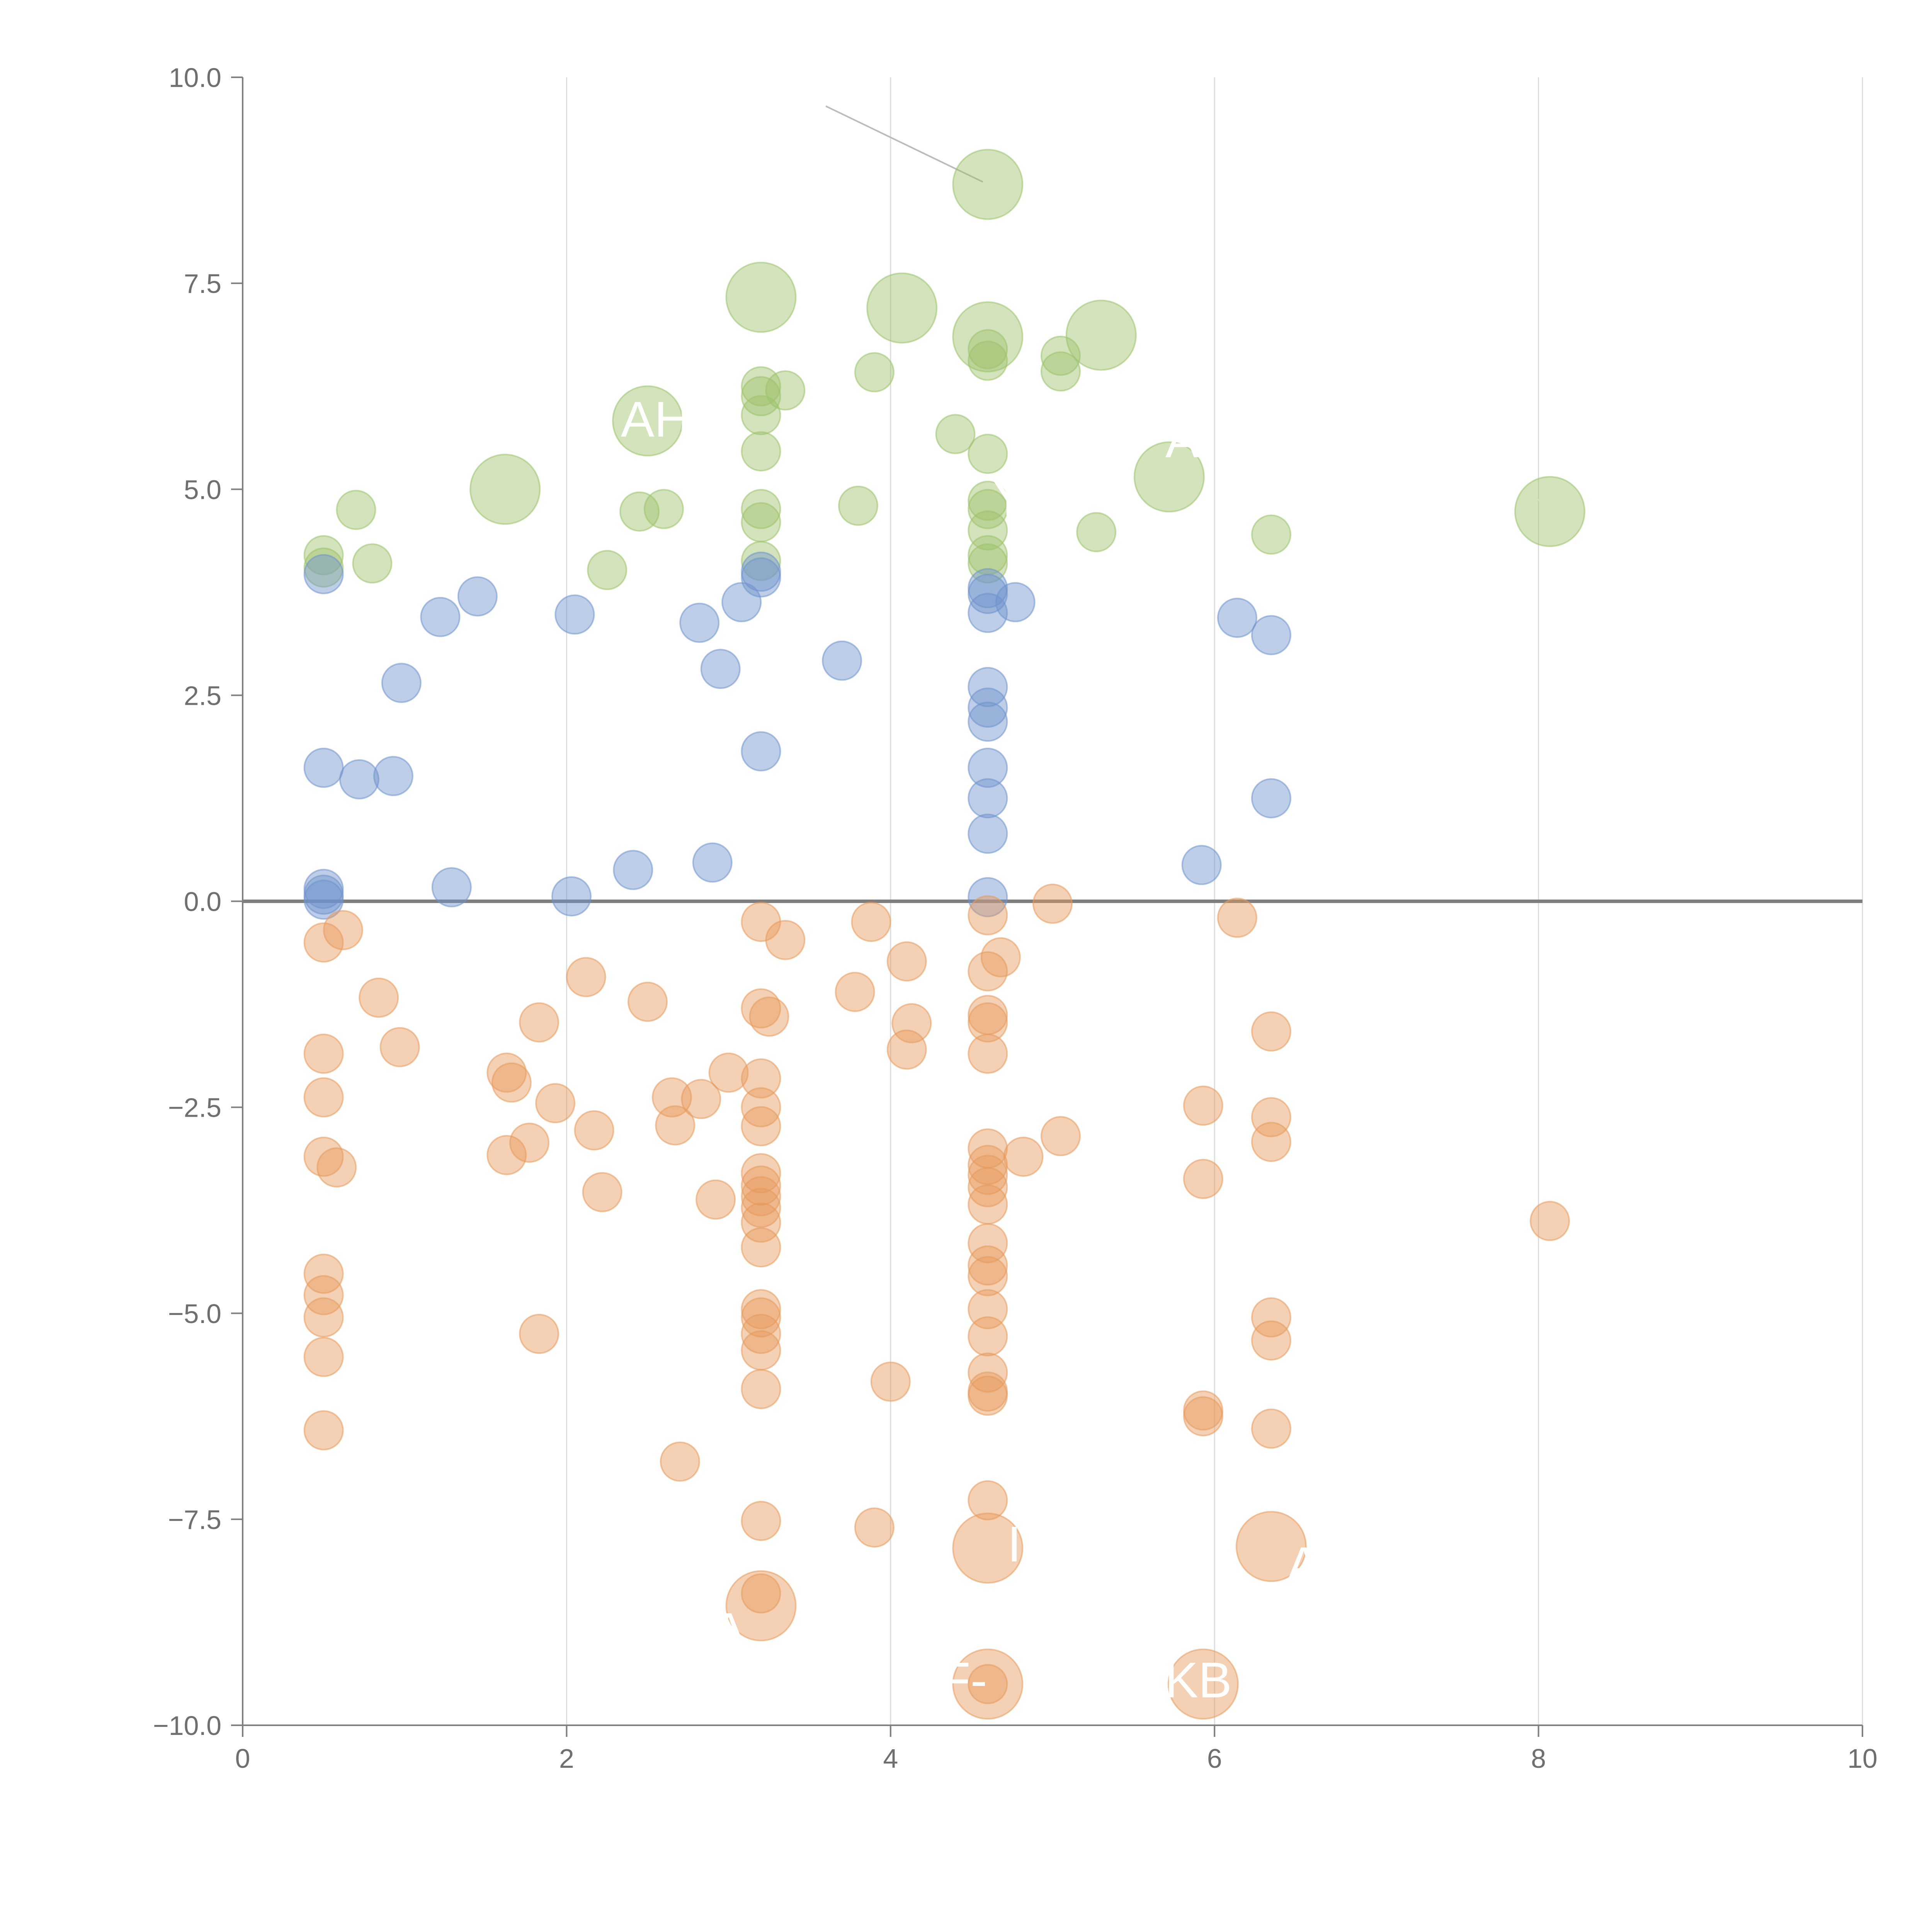  What do you see at coordinates (195, 78) in the screenshot?
I see `y-tick-label: 10.0` at bounding box center [195, 78].